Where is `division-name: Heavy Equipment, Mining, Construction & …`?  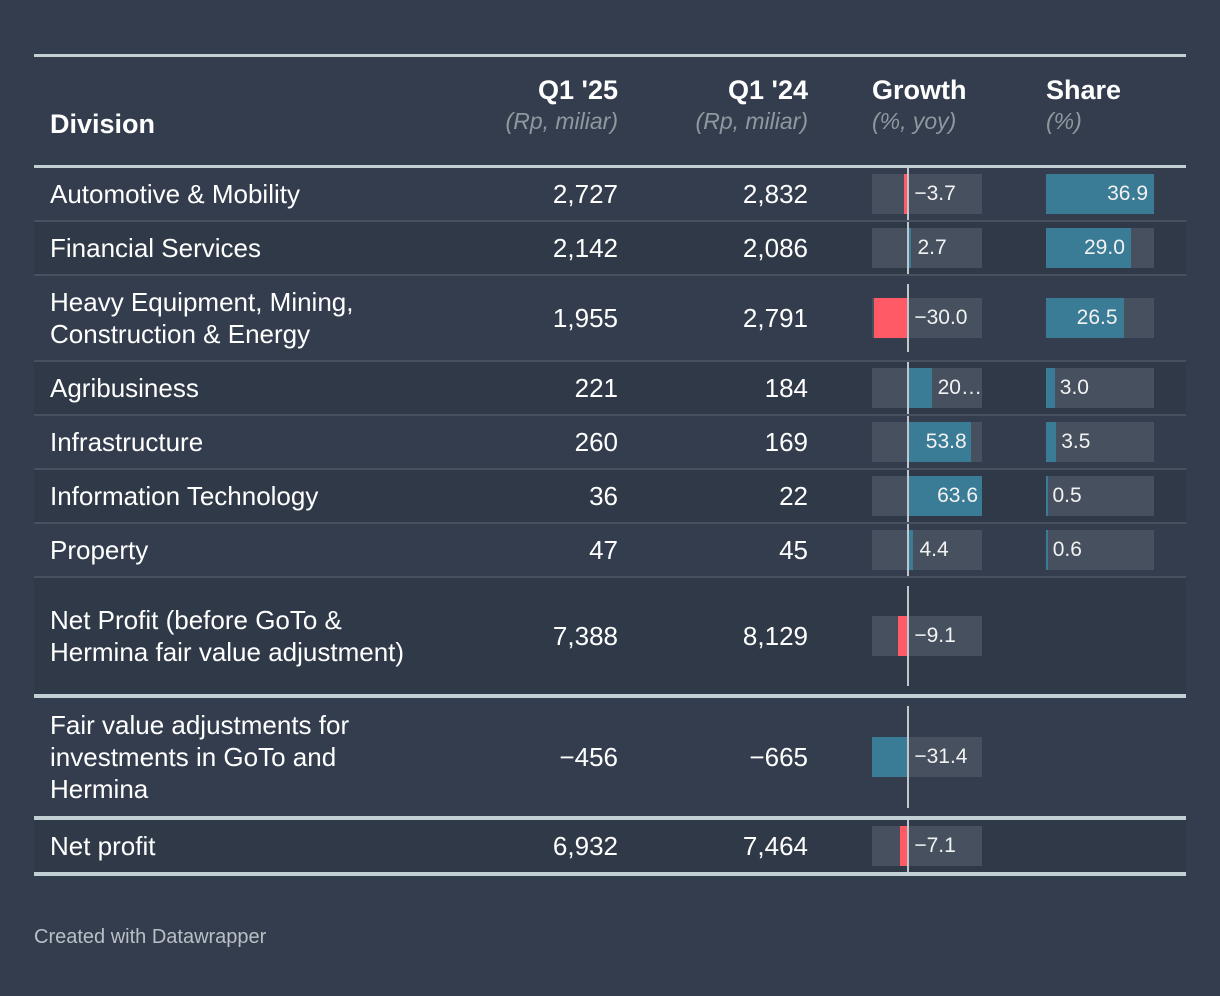
division-name: Heavy Equipment, Mining, Construction & … is located at coordinates (202, 318).